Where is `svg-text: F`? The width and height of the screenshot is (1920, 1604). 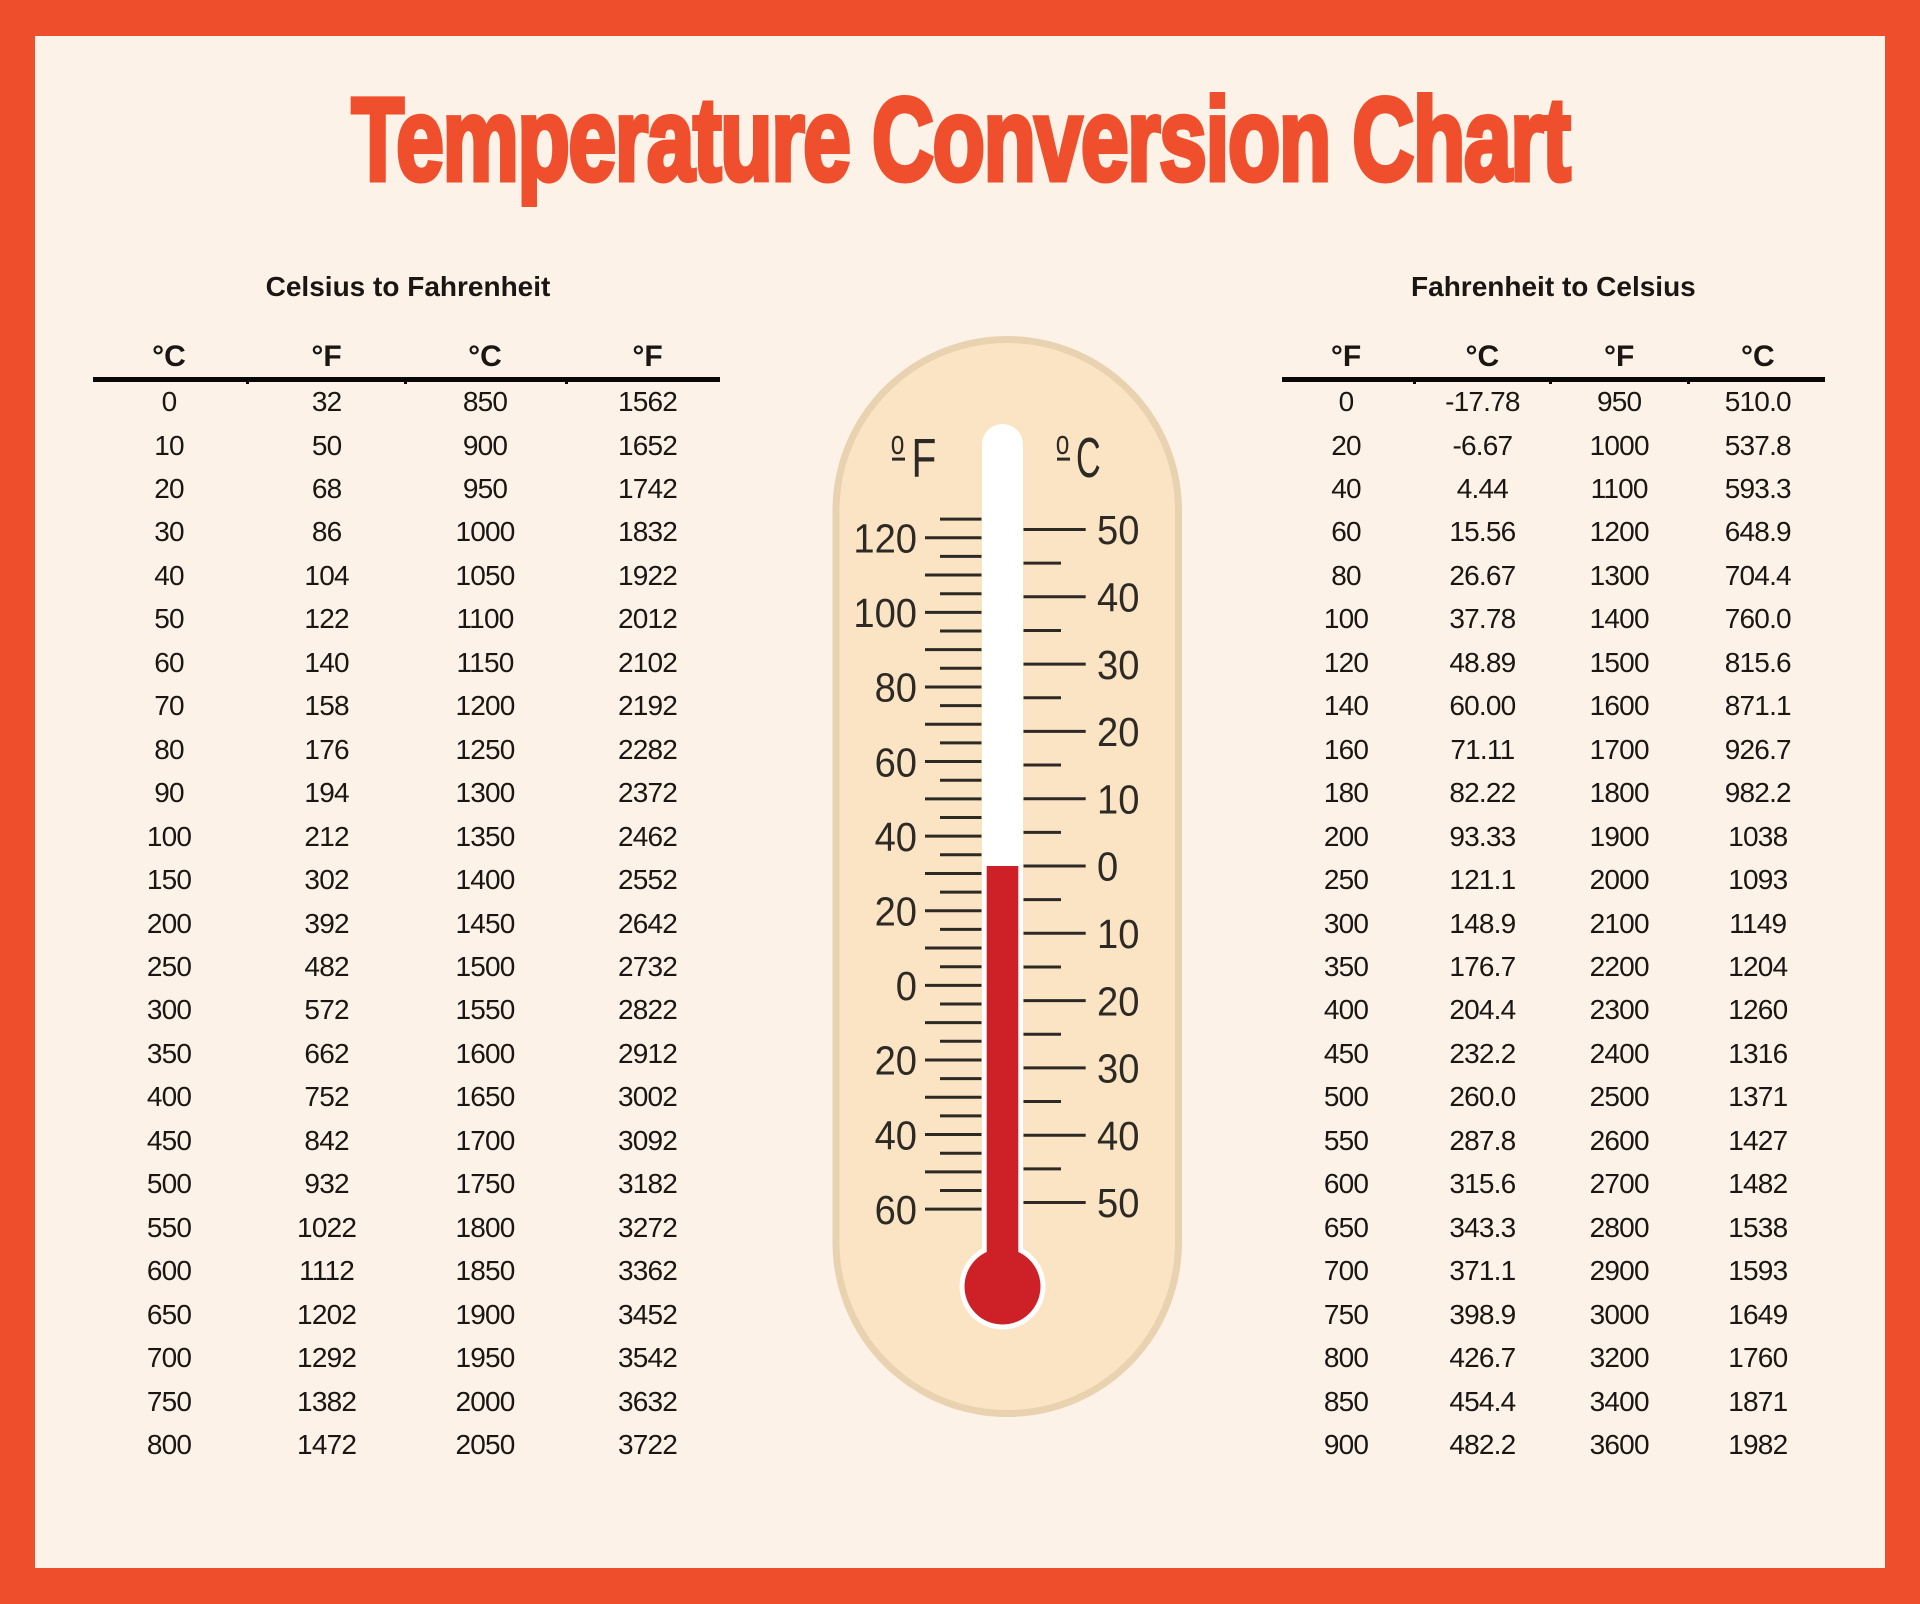 svg-text: F is located at coordinates (924, 458).